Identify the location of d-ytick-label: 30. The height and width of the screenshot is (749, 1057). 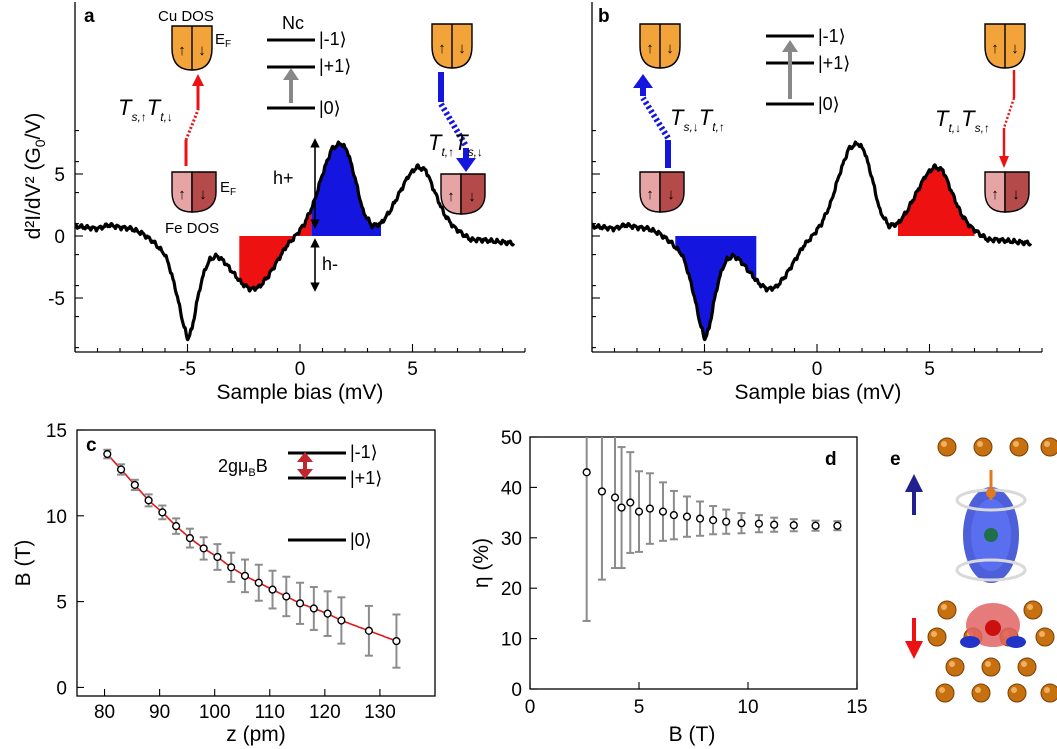
(511, 539).